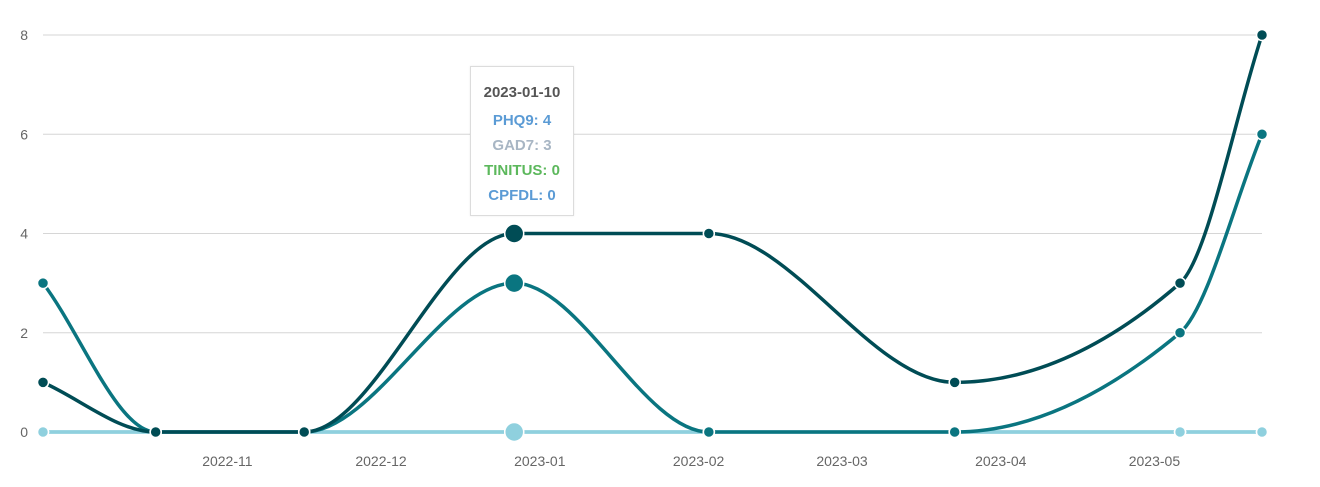 The height and width of the screenshot is (487, 1320). What do you see at coordinates (522, 195) in the screenshot?
I see `tooltip-cpfdl: CPFDL: 0` at bounding box center [522, 195].